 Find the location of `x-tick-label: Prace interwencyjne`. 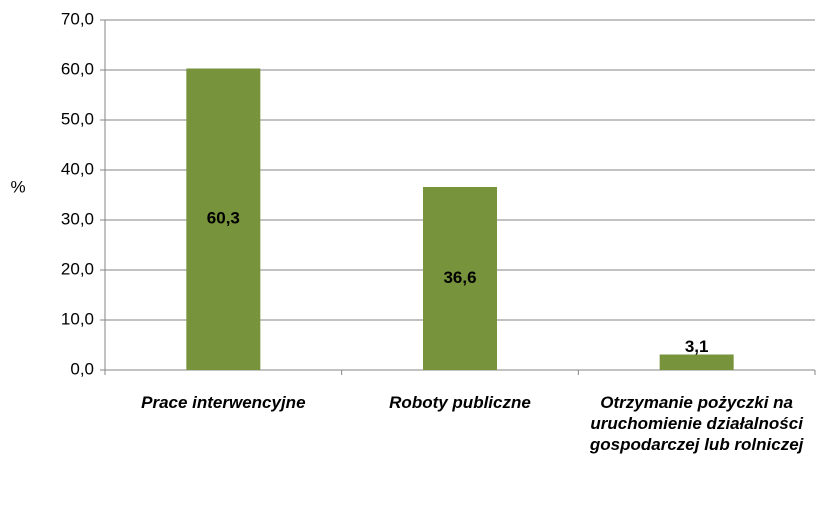

x-tick-label: Prace interwencyjne is located at coordinates (223, 402).